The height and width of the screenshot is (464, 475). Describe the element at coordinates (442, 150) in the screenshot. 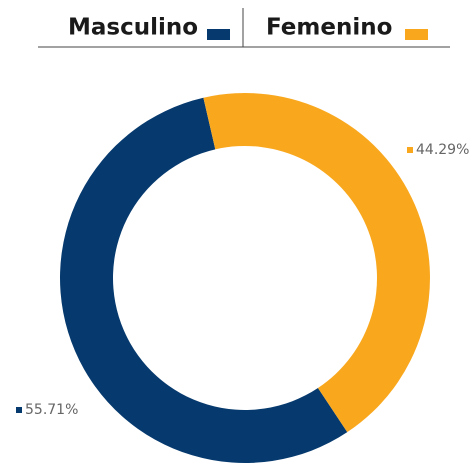

I see `value-label: 44.29%` at that location.